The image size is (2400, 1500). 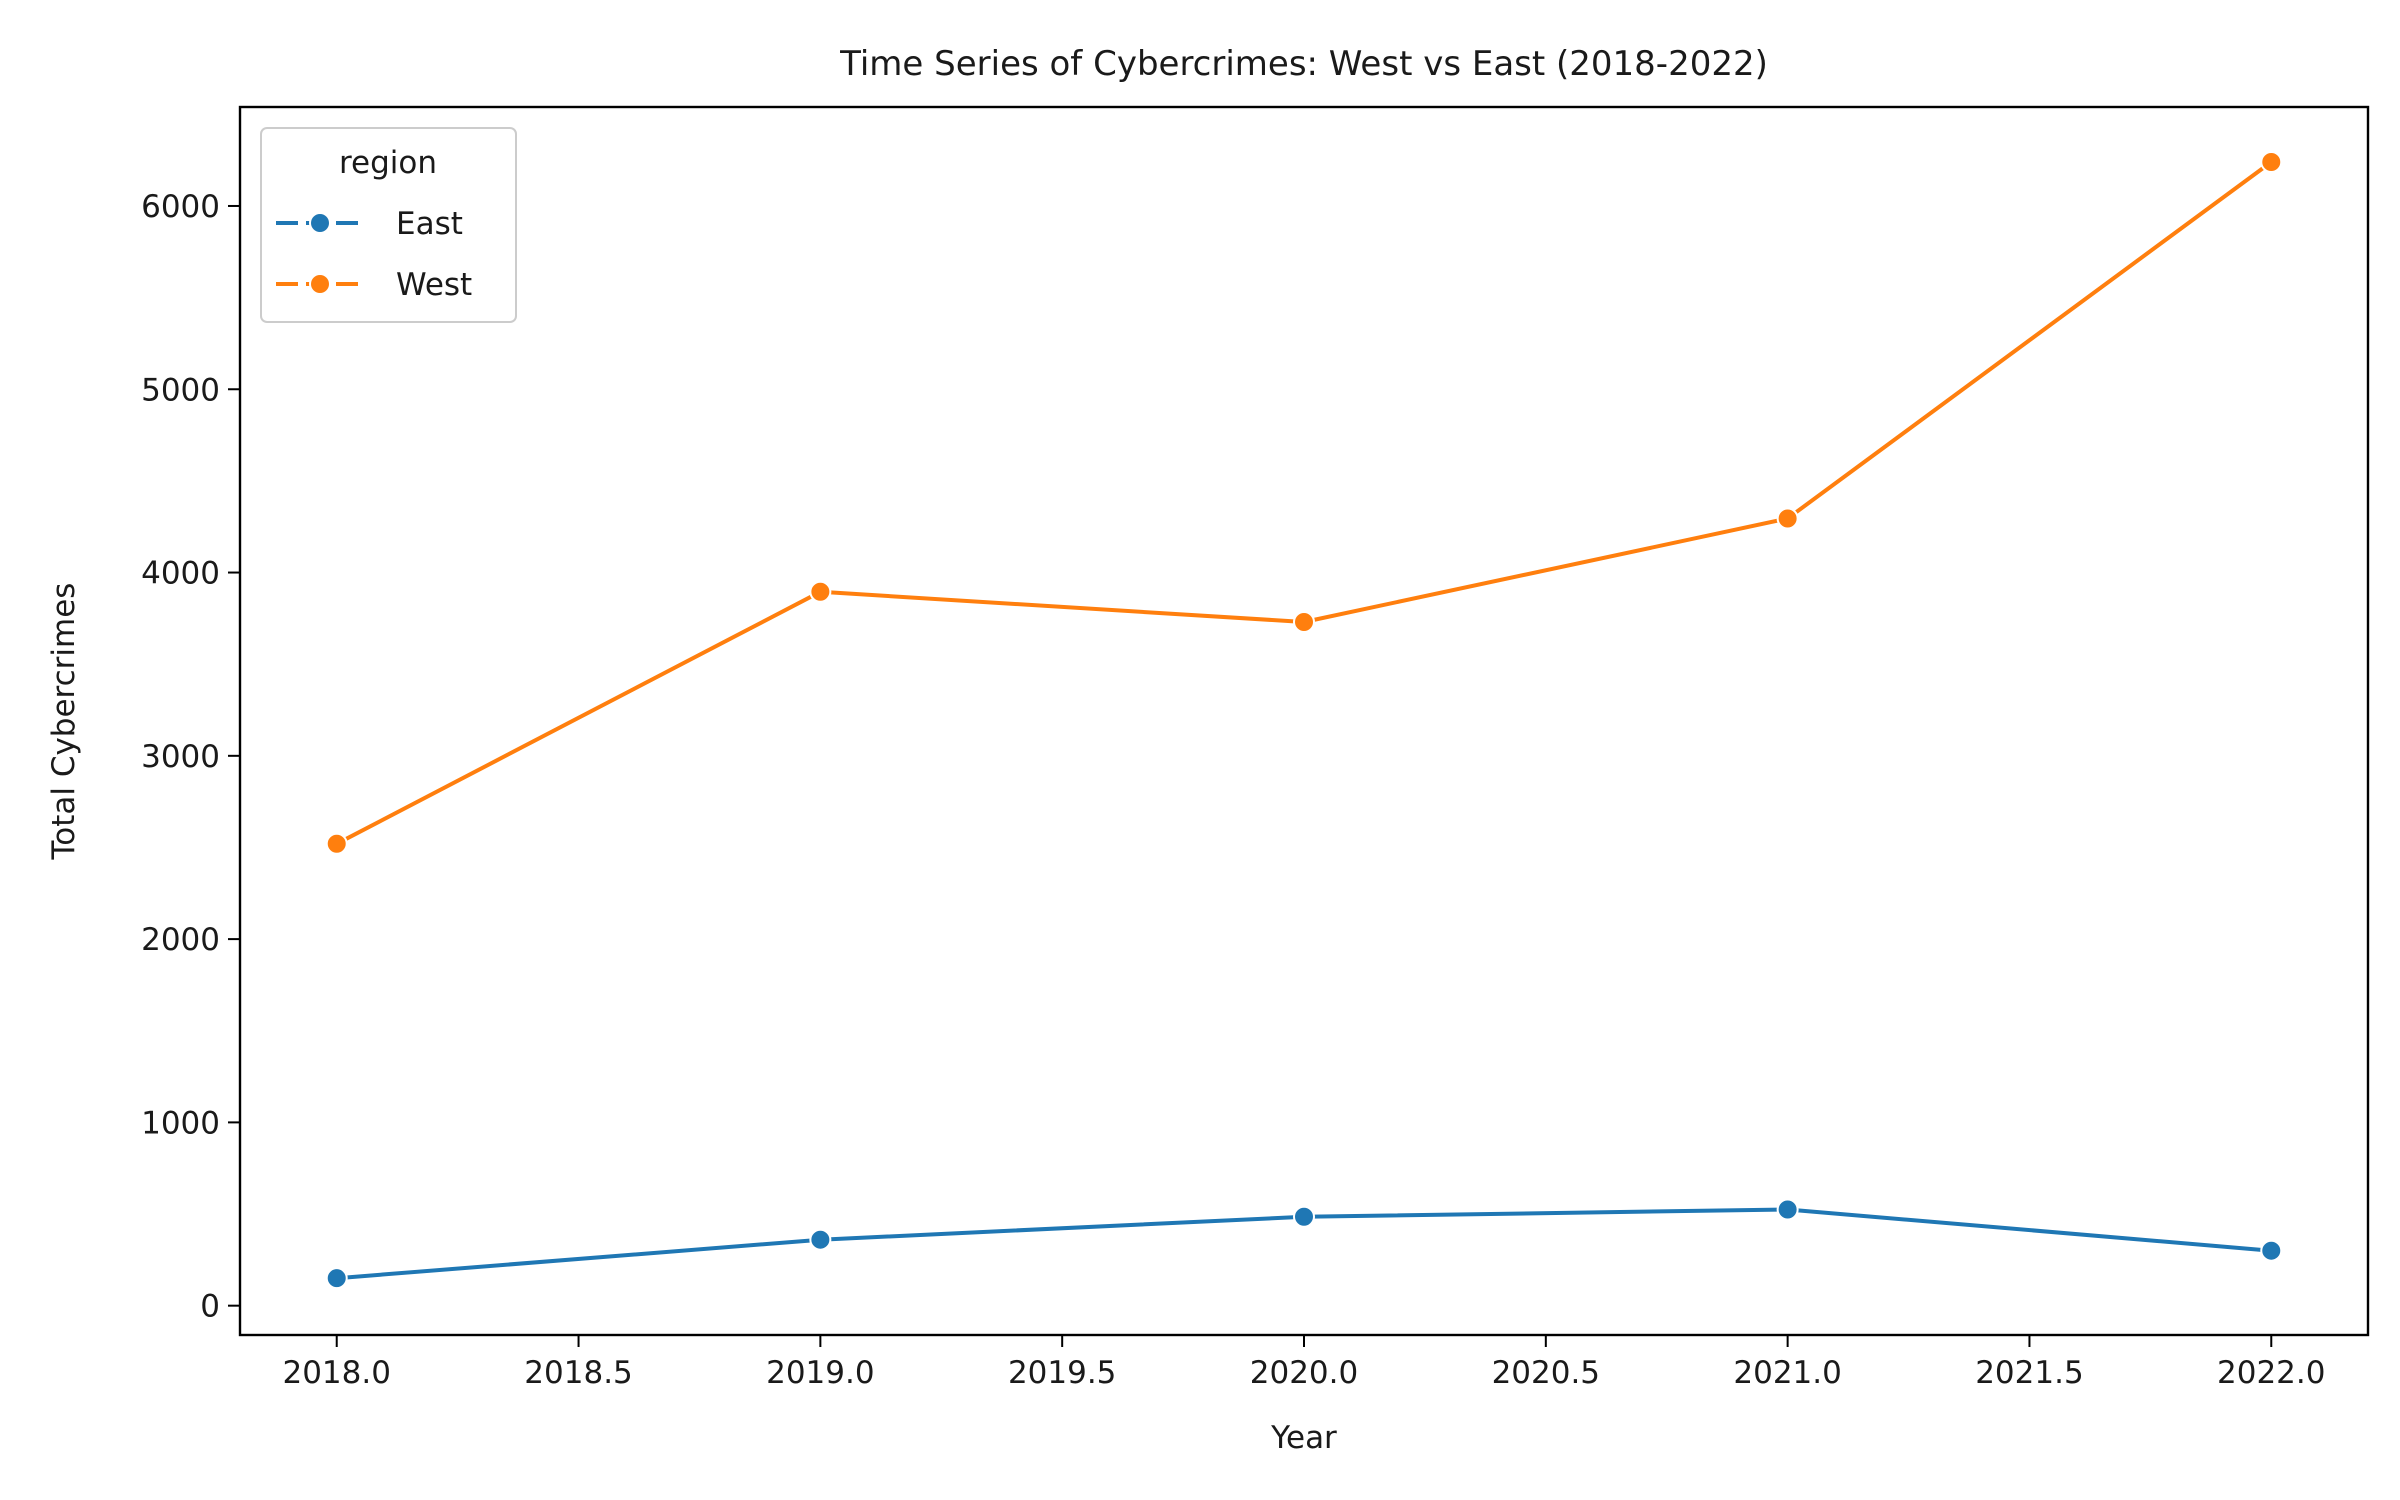 I want to click on x-tick-label: 2019.5, so click(x=1062, y=1373).